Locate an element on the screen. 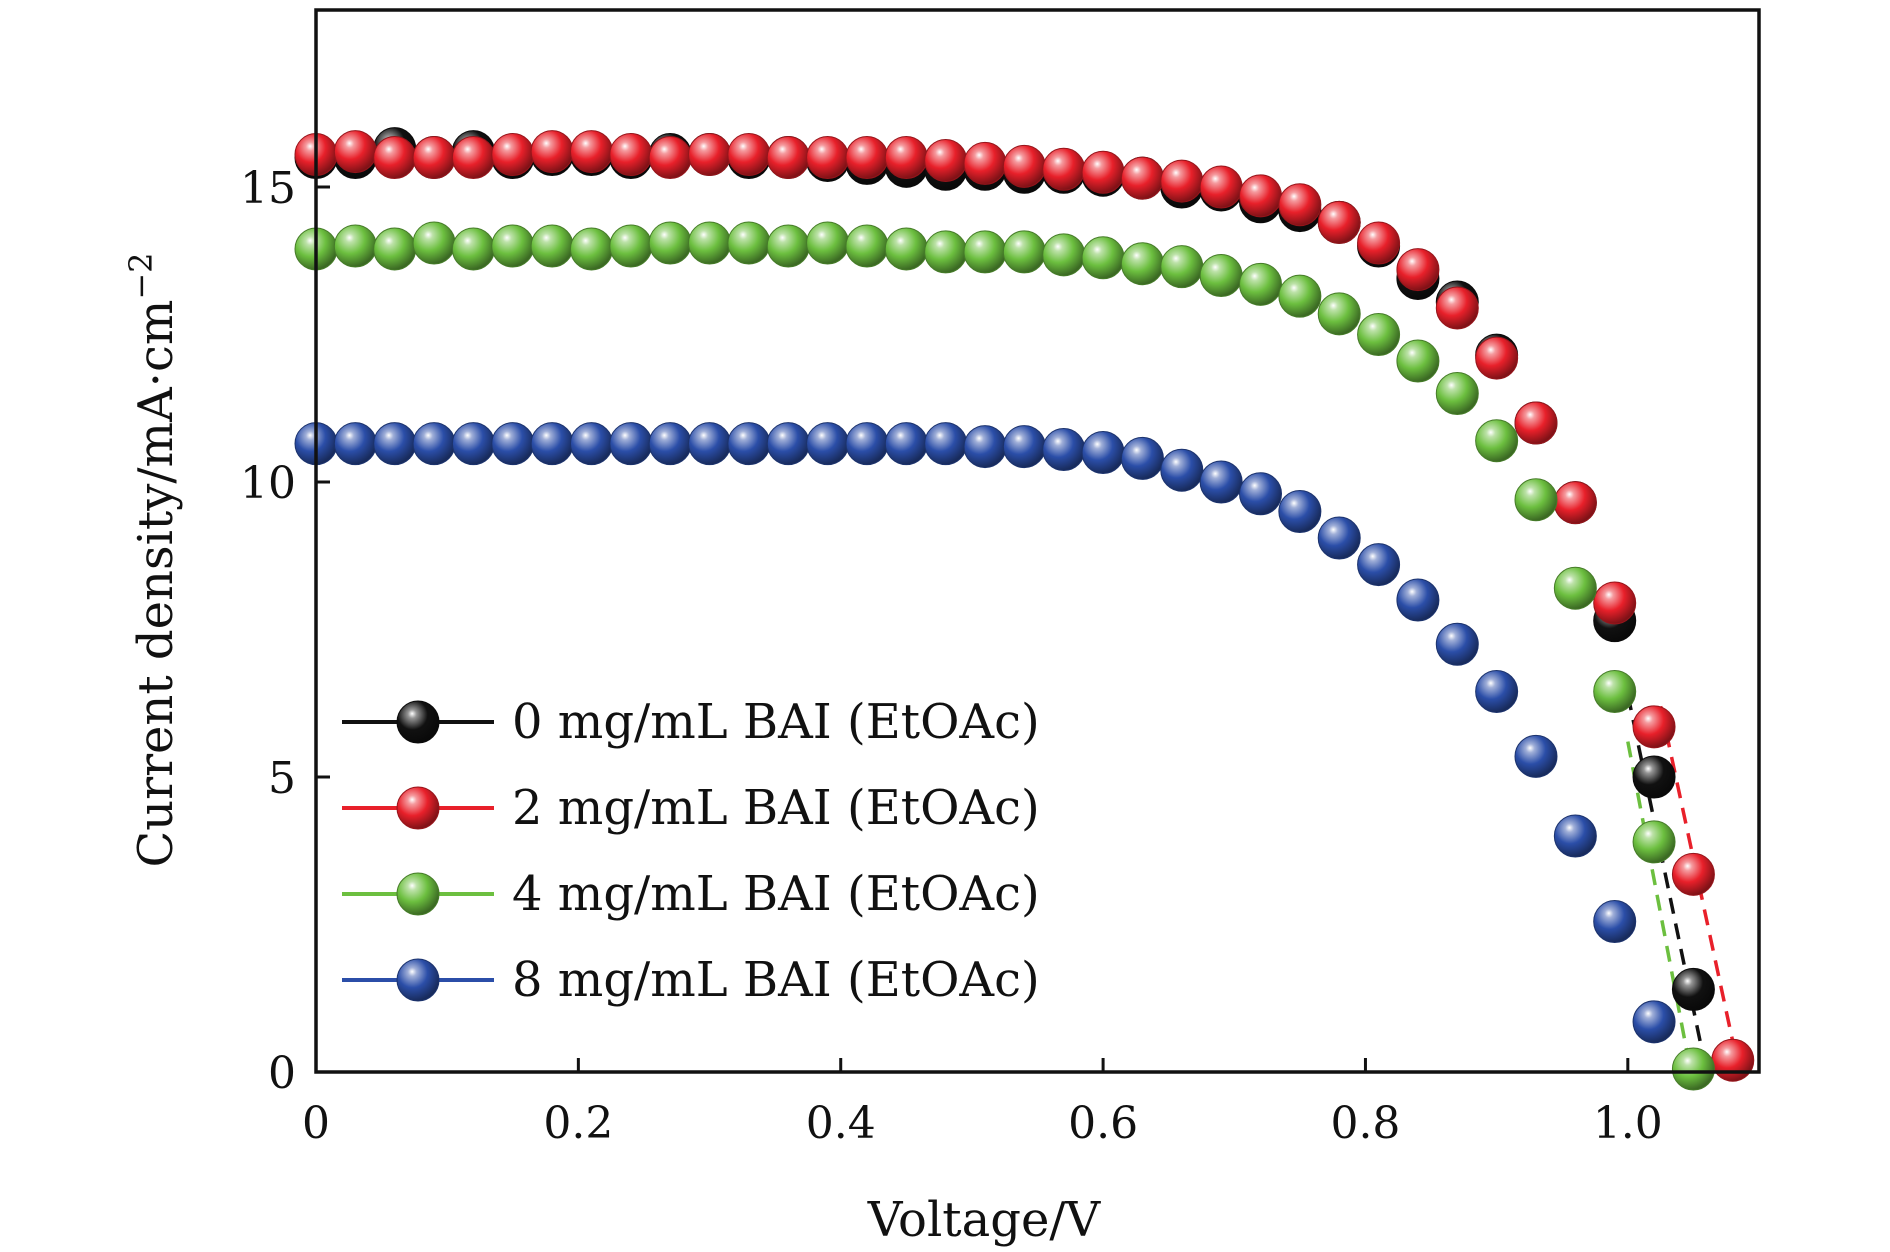 Image resolution: width=1890 pixels, height=1252 pixels. x-tick-label: 0.4 is located at coordinates (841, 1123).